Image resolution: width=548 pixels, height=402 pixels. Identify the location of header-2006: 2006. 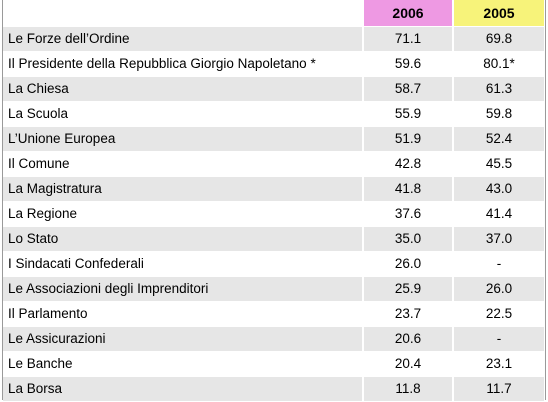
(407, 13).